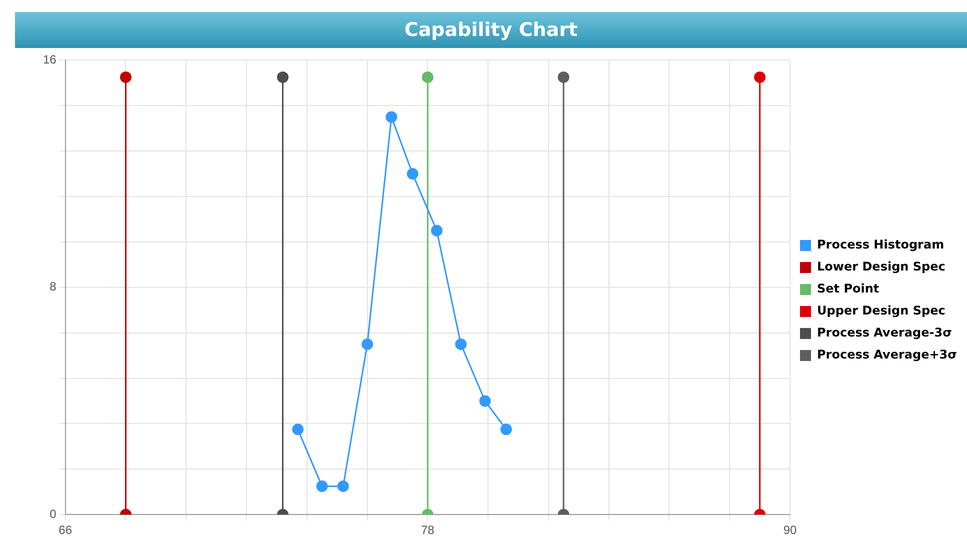  What do you see at coordinates (881, 311) in the screenshot?
I see `legend-label: Upper Design Spec` at bounding box center [881, 311].